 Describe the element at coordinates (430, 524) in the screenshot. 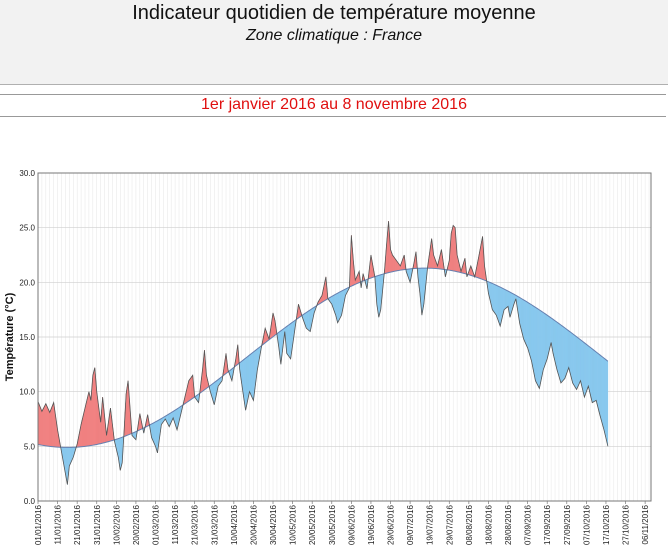

I see `x-tick-label: 19/07/2016` at that location.